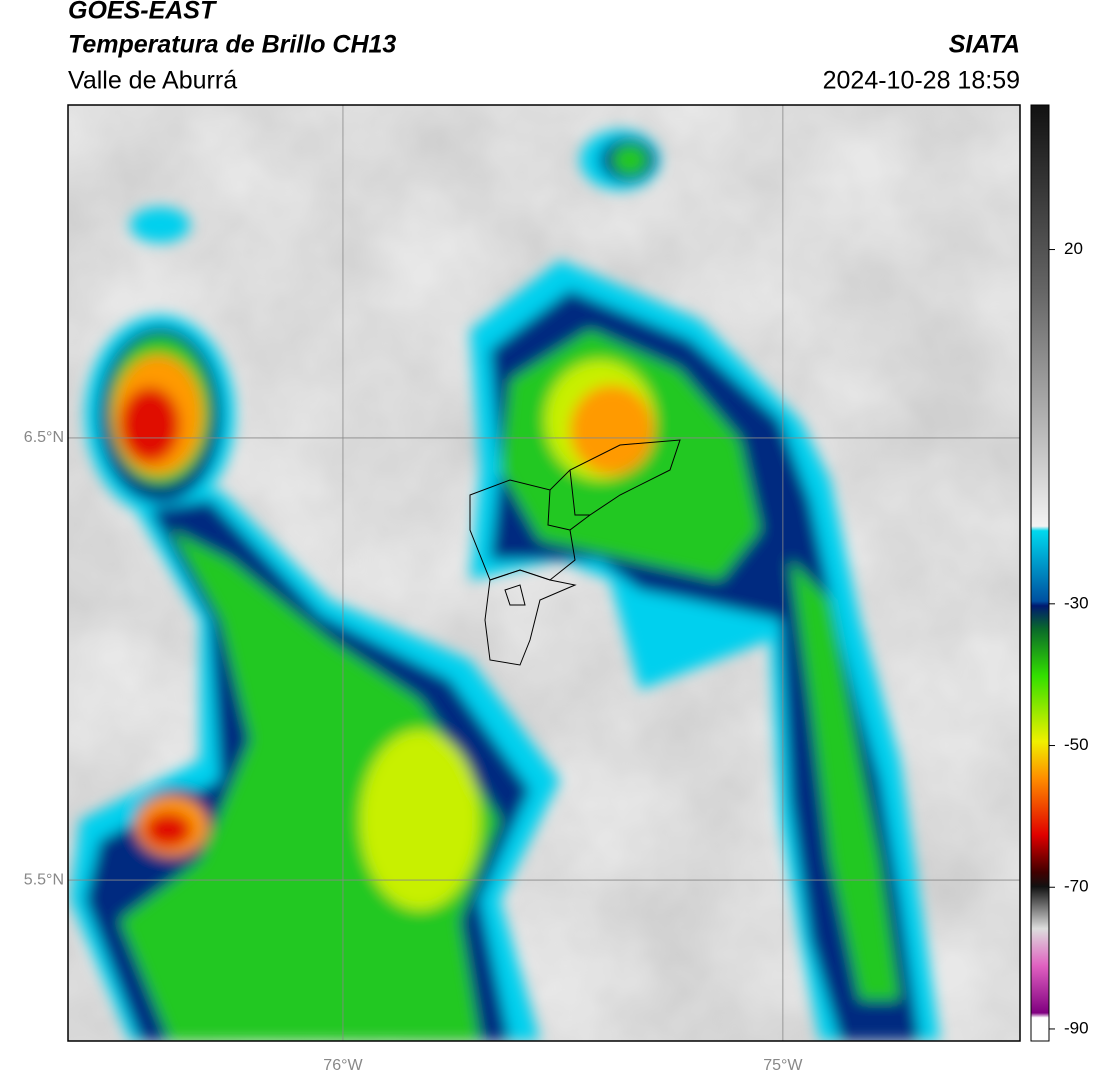 The width and height of the screenshot is (1094, 1083). What do you see at coordinates (1073, 248) in the screenshot?
I see `colorbar-tick-label: 20` at bounding box center [1073, 248].